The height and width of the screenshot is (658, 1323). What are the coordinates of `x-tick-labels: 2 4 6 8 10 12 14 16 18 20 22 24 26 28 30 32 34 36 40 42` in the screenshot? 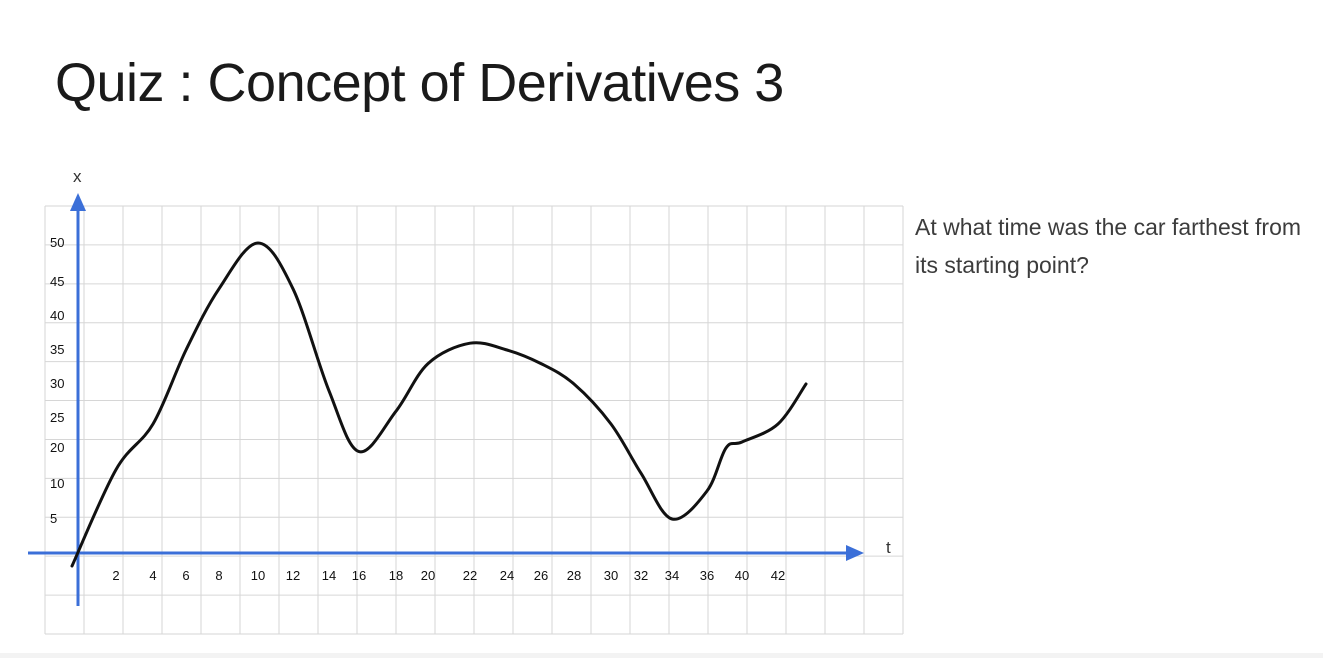 It's located at (448, 575).